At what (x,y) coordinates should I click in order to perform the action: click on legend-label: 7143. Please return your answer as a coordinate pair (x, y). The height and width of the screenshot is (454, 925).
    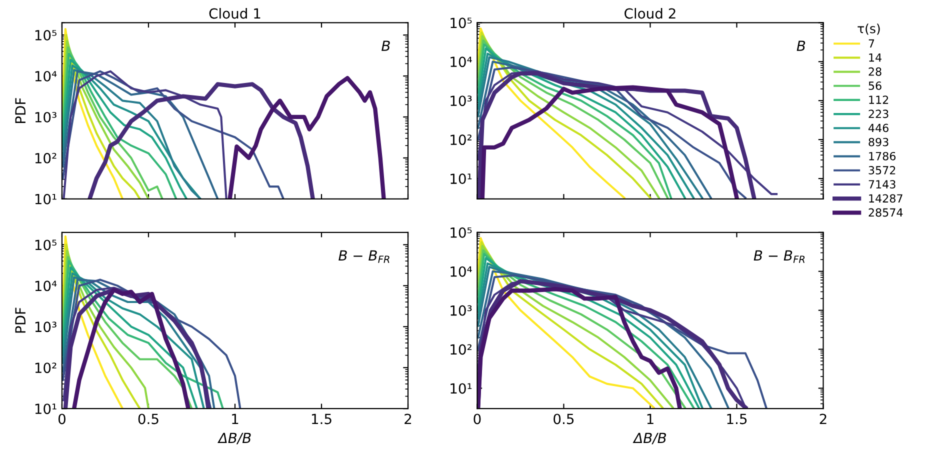
    Looking at the image, I should click on (882, 184).